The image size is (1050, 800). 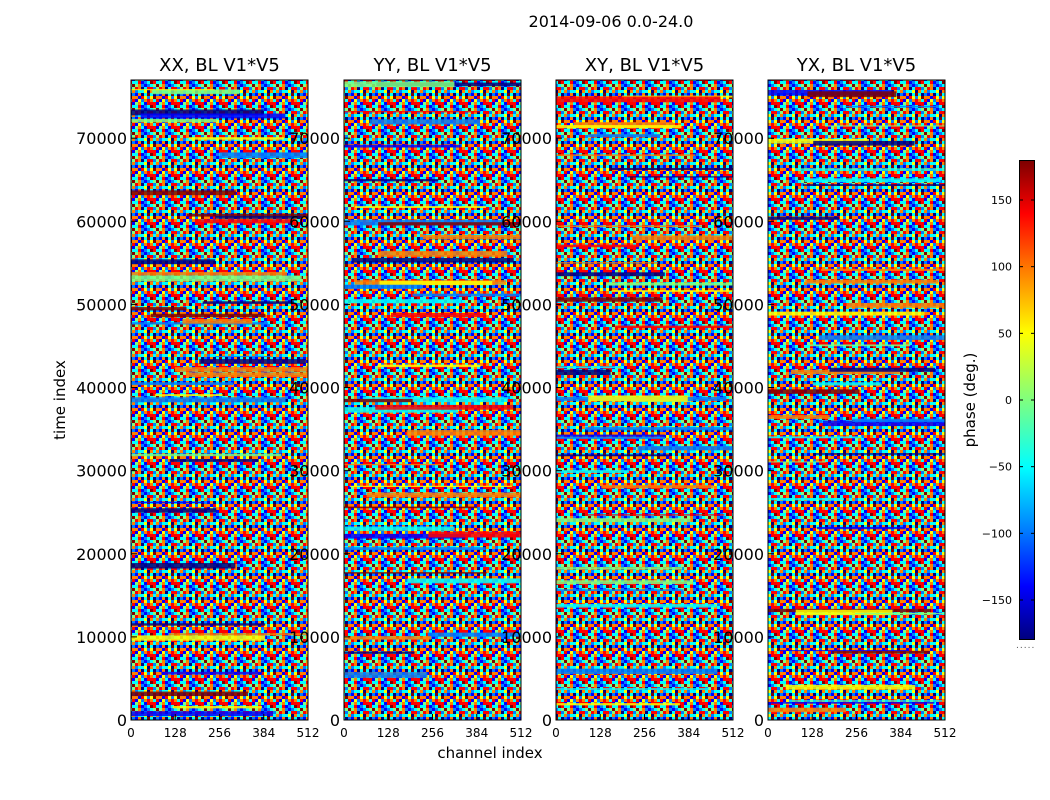 I want to click on colorbar-tick-label: 150, so click(x=1001, y=200).